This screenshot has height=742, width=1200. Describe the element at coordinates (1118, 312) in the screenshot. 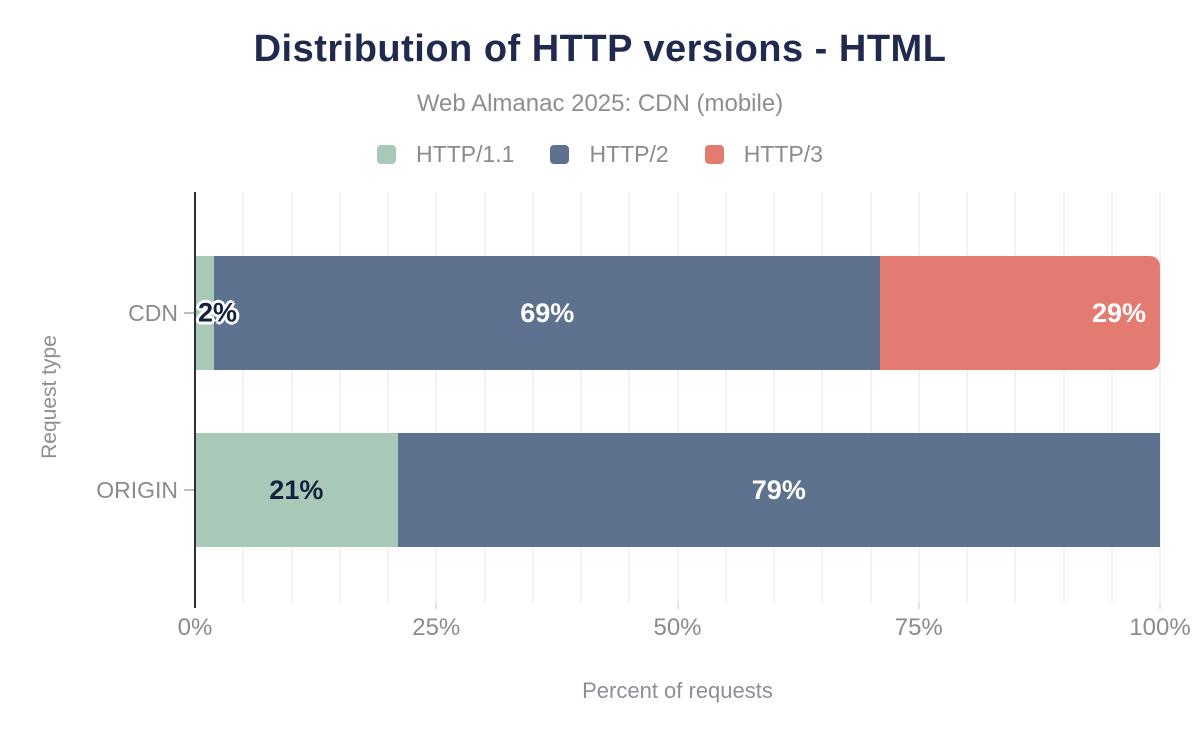

I see `bar-value-label: 29%` at that location.